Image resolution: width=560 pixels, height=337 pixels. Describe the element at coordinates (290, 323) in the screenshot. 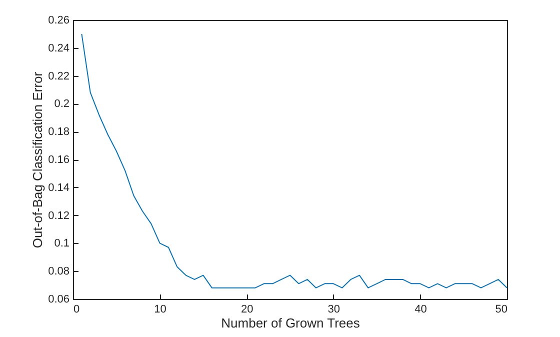

I see `x-axis-title: Number of Grown Trees` at that location.